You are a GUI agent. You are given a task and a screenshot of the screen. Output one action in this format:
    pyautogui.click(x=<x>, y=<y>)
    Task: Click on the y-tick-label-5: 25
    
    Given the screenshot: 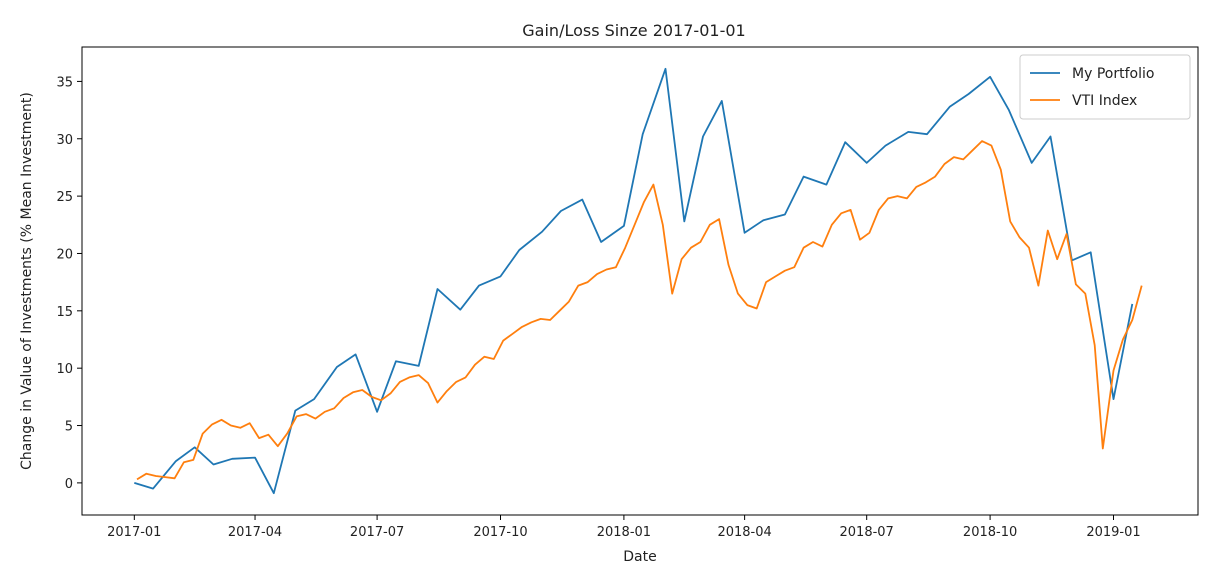 What is the action you would take?
    pyautogui.click(x=64, y=197)
    